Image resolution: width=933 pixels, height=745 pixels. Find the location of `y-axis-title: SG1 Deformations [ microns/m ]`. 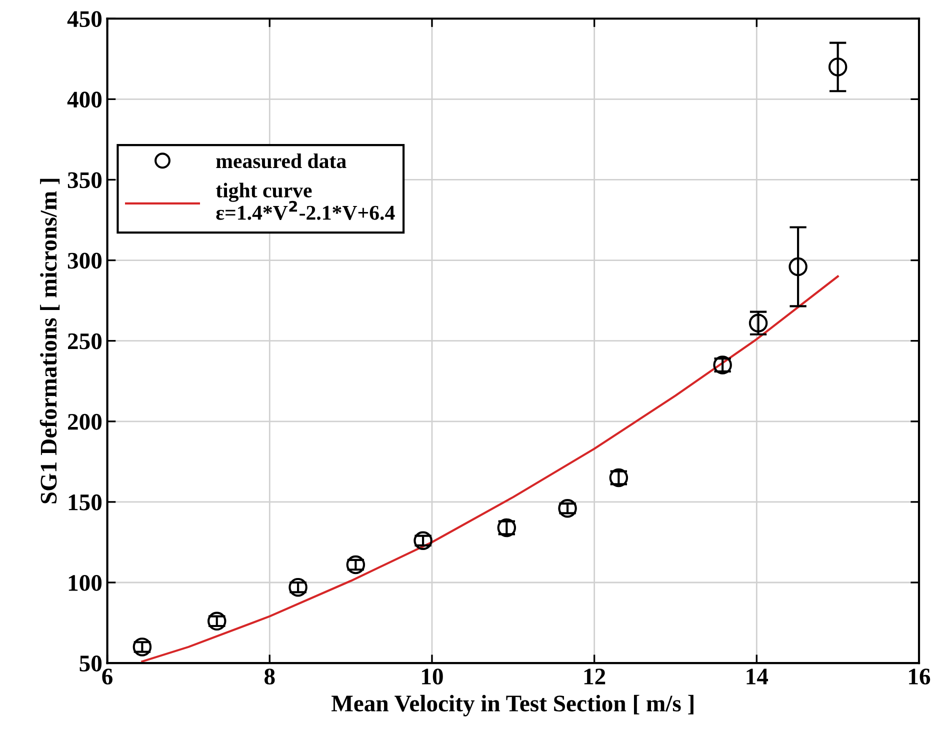

y-axis-title: SG1 Deformations [ microns/m ] is located at coordinates (50, 341).